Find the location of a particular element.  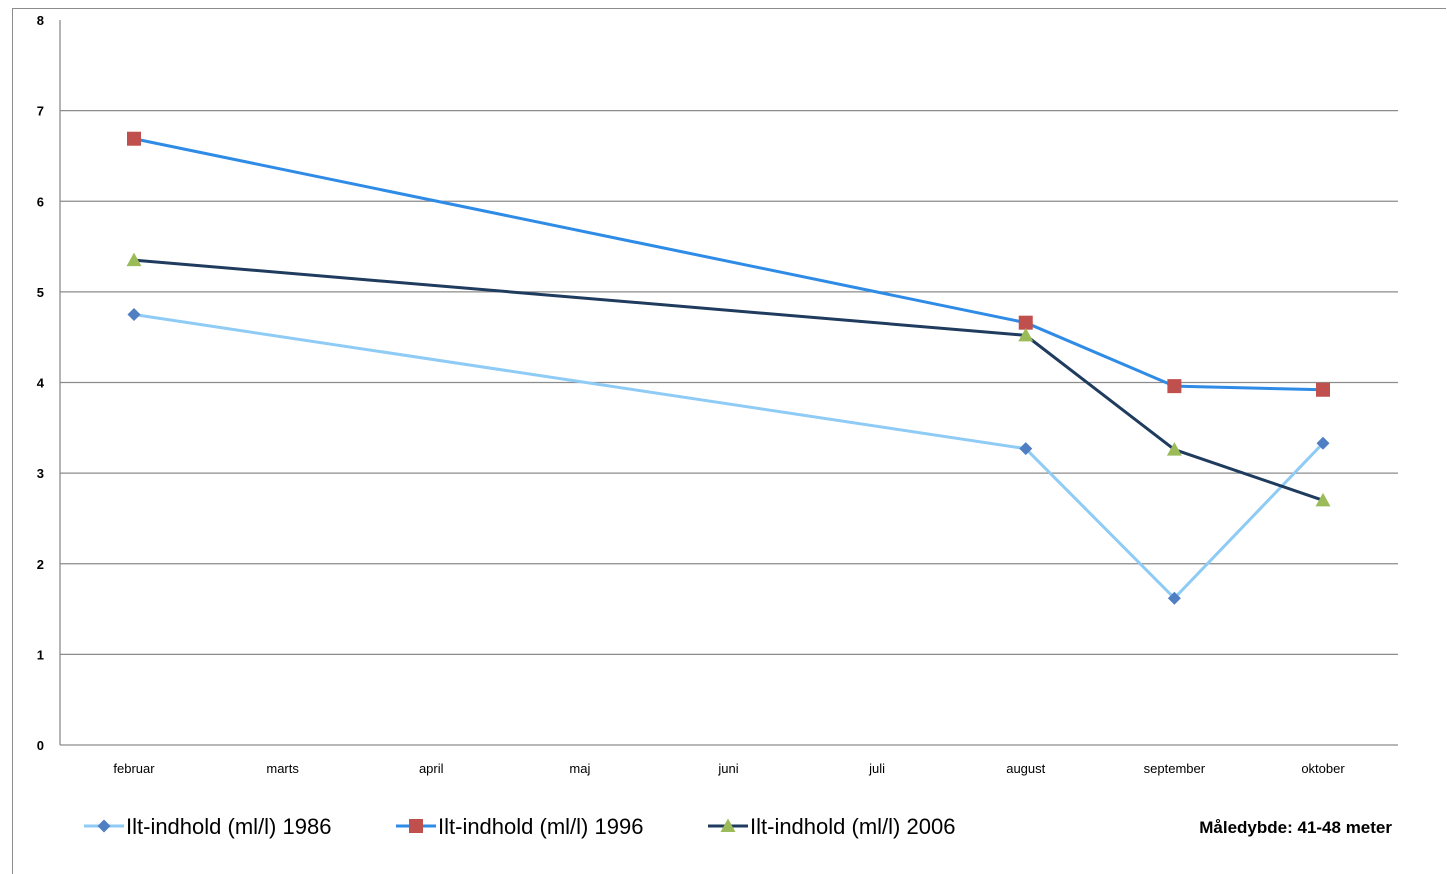

y-tick-label: 8 is located at coordinates (40, 20).